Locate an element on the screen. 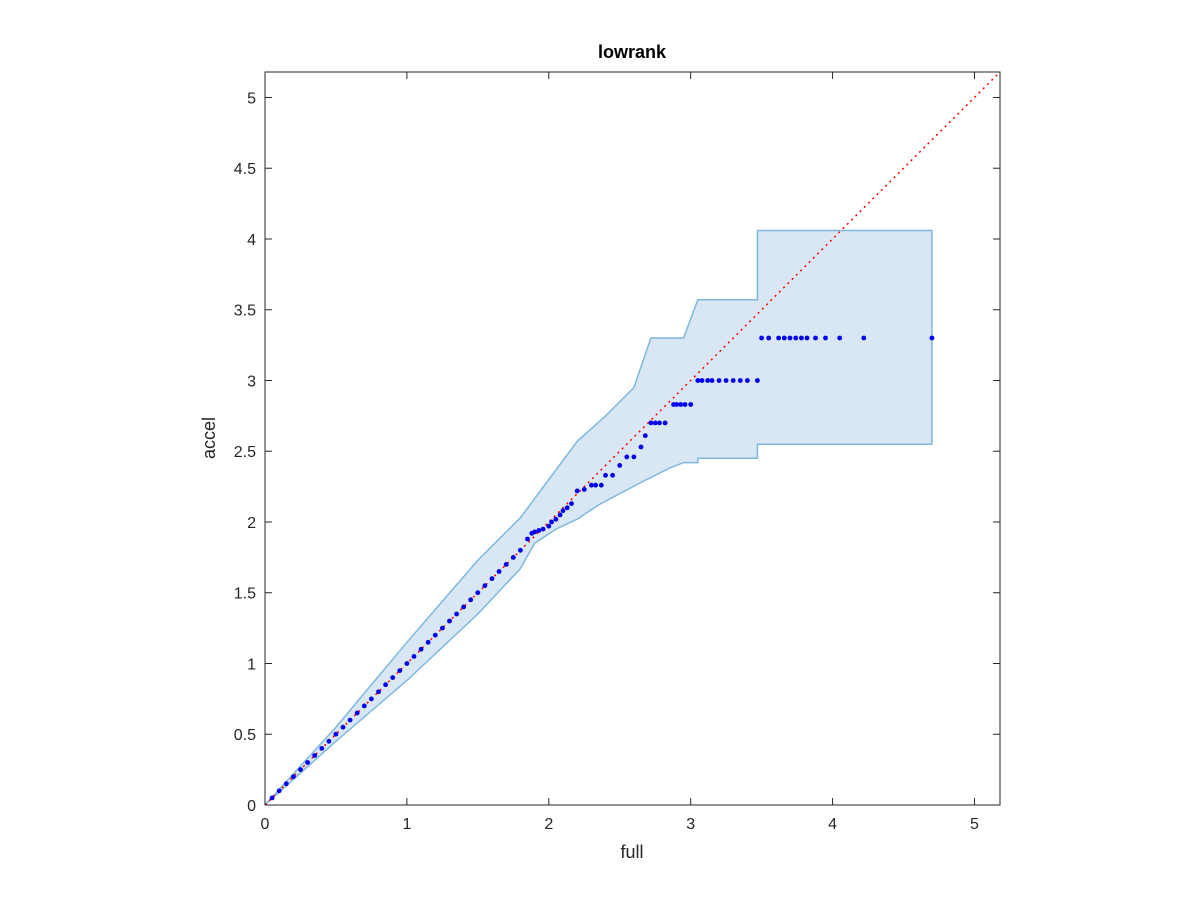 The width and height of the screenshot is (1200, 900). y-tick-label: 1 is located at coordinates (251, 664).